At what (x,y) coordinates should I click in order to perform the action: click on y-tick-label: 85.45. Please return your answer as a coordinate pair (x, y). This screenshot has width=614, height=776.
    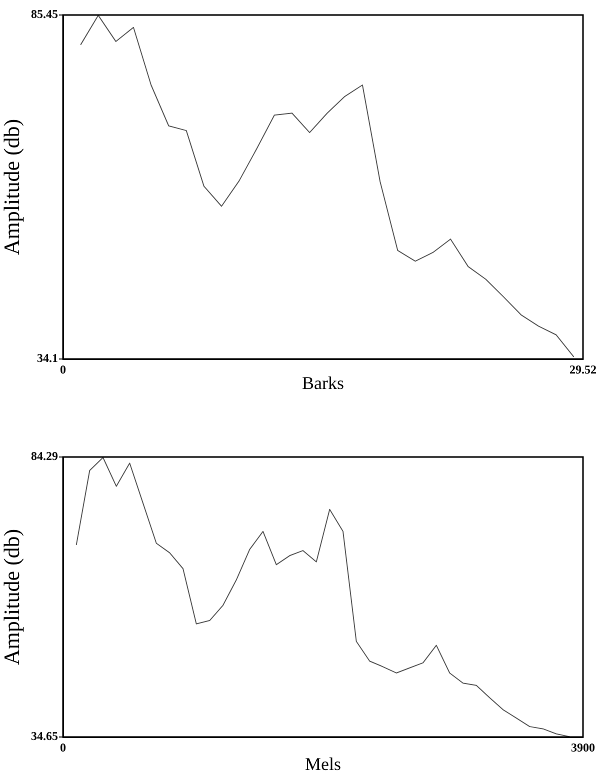
    Looking at the image, I should click on (44, 14).